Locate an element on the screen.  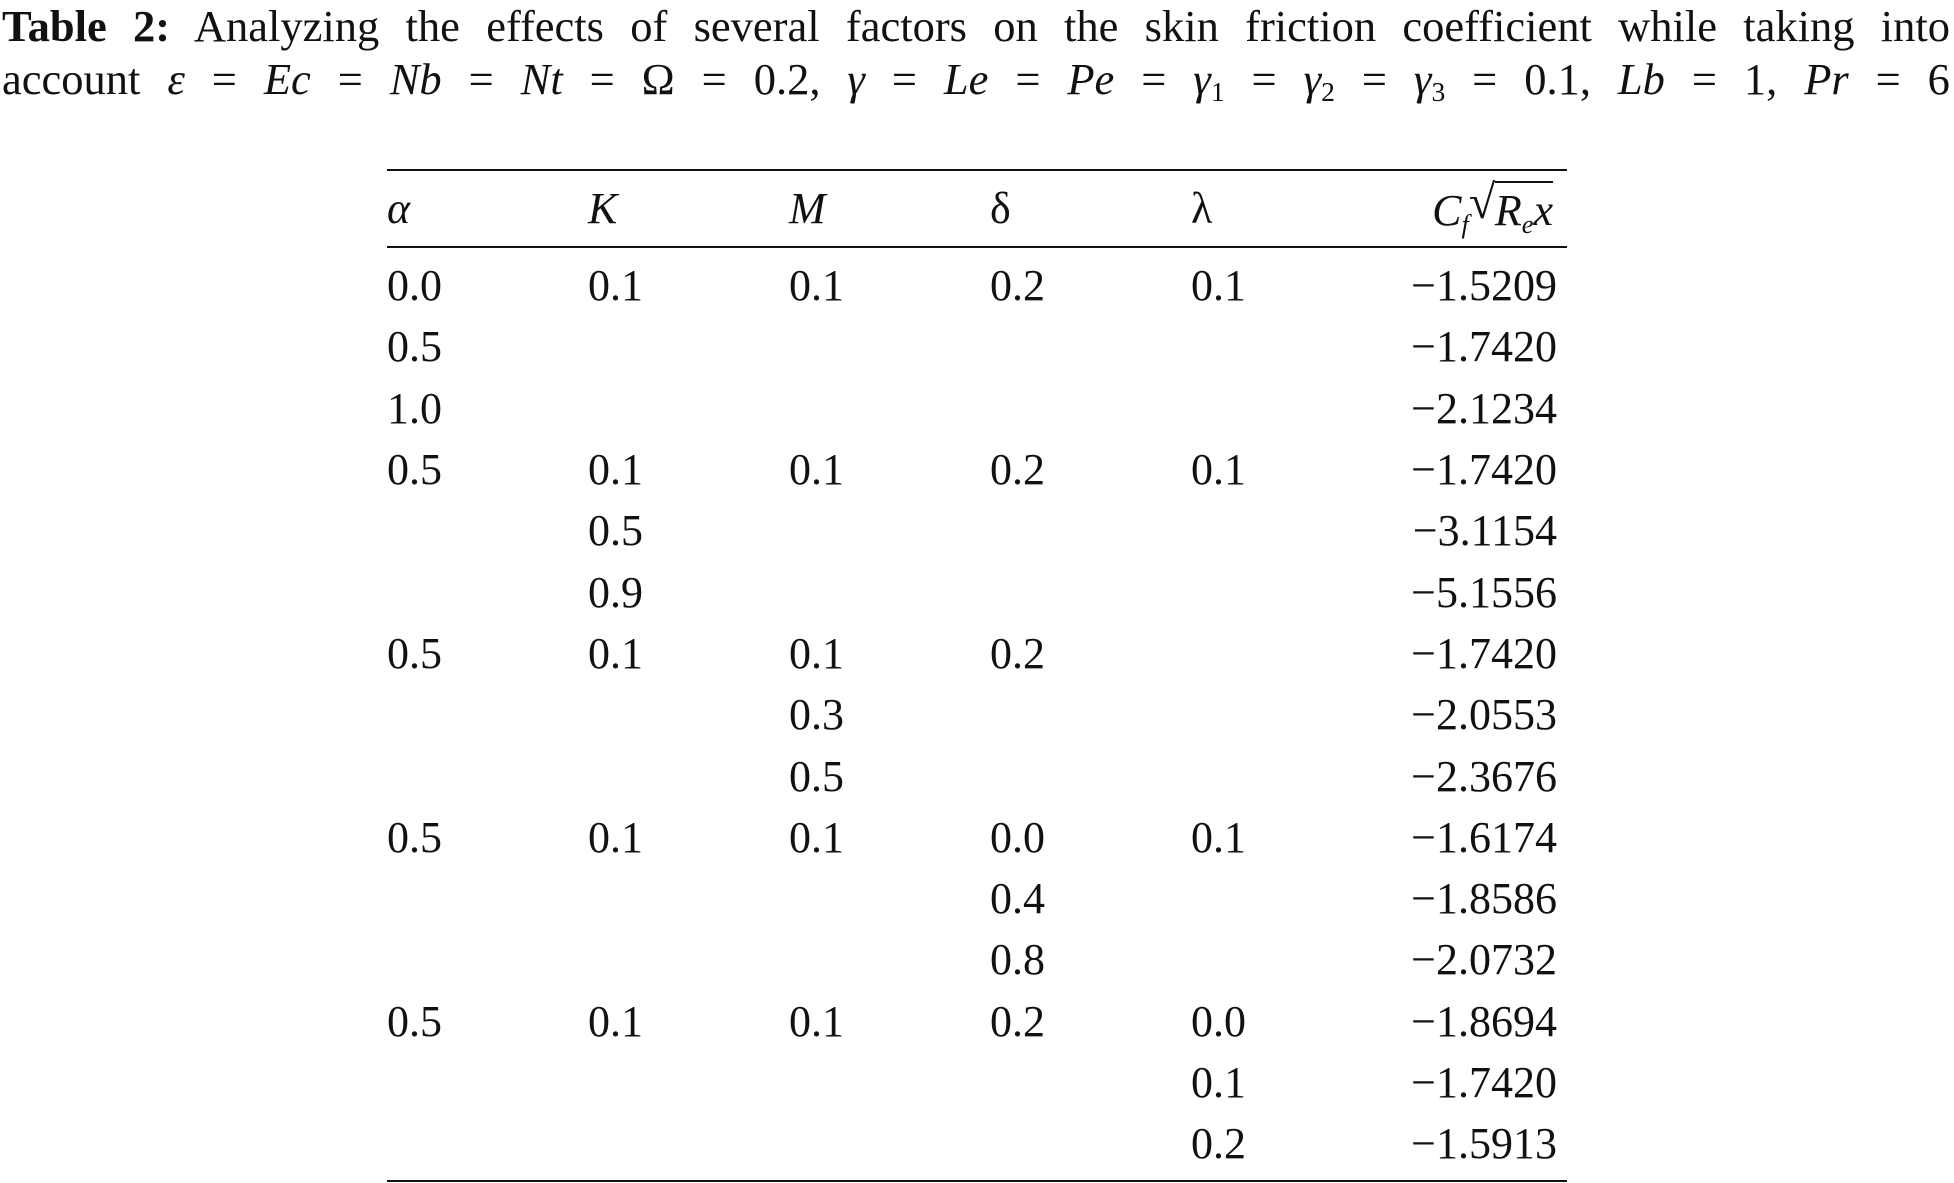
table-cell: −2.0732 is located at coordinates (1484, 960).